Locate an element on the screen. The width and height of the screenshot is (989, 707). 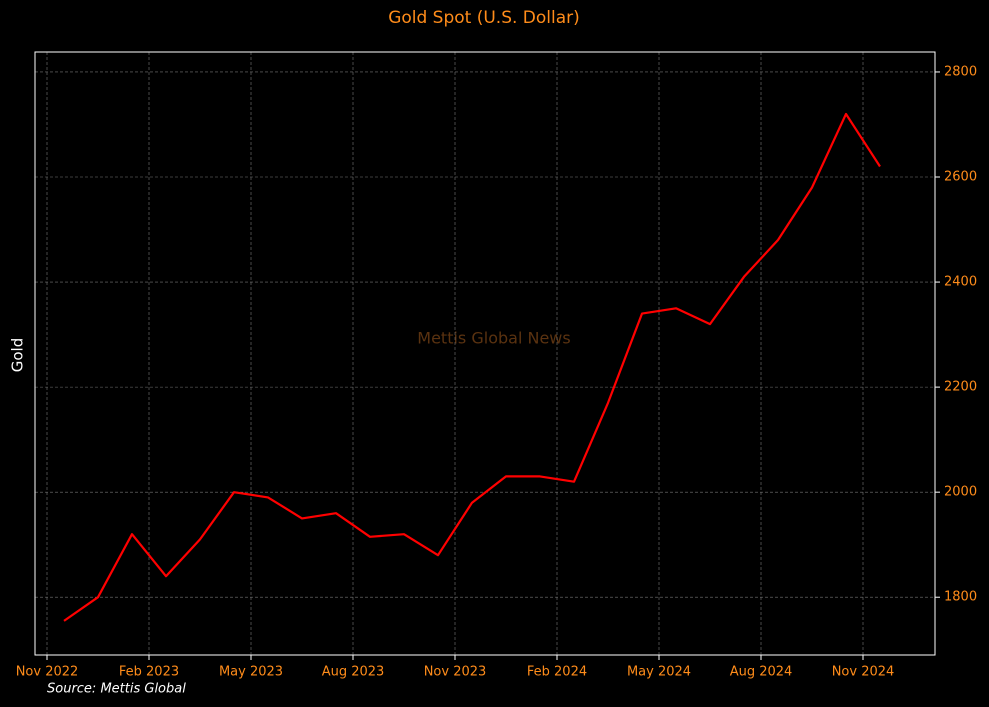
y-tick-label: 2200 is located at coordinates (960, 387).